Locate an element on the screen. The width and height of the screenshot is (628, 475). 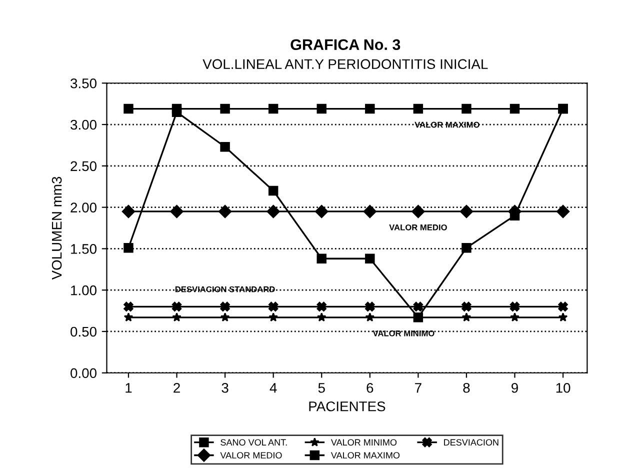
x-tick-label: 3 is located at coordinates (225, 387).